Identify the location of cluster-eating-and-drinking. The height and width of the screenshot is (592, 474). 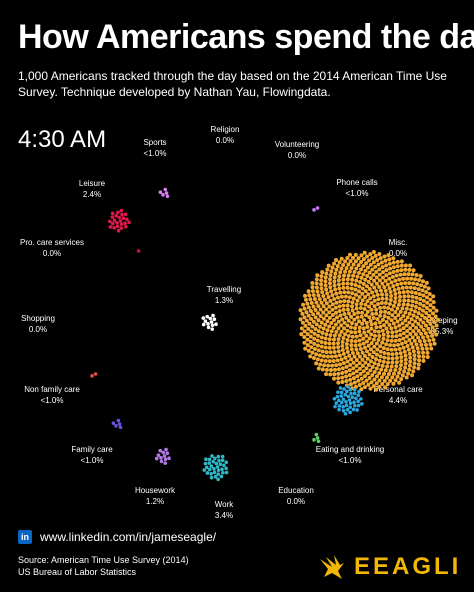
(316, 438).